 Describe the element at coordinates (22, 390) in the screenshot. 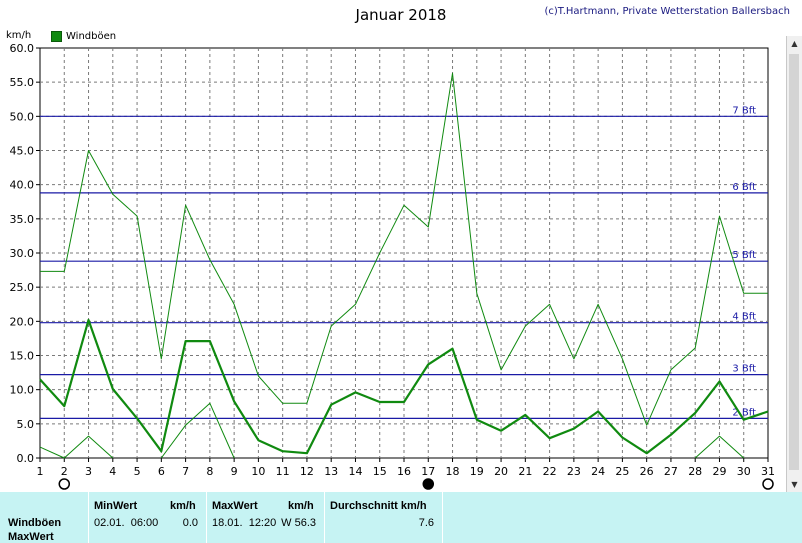

I see `y-tick-label: 10.0` at that location.